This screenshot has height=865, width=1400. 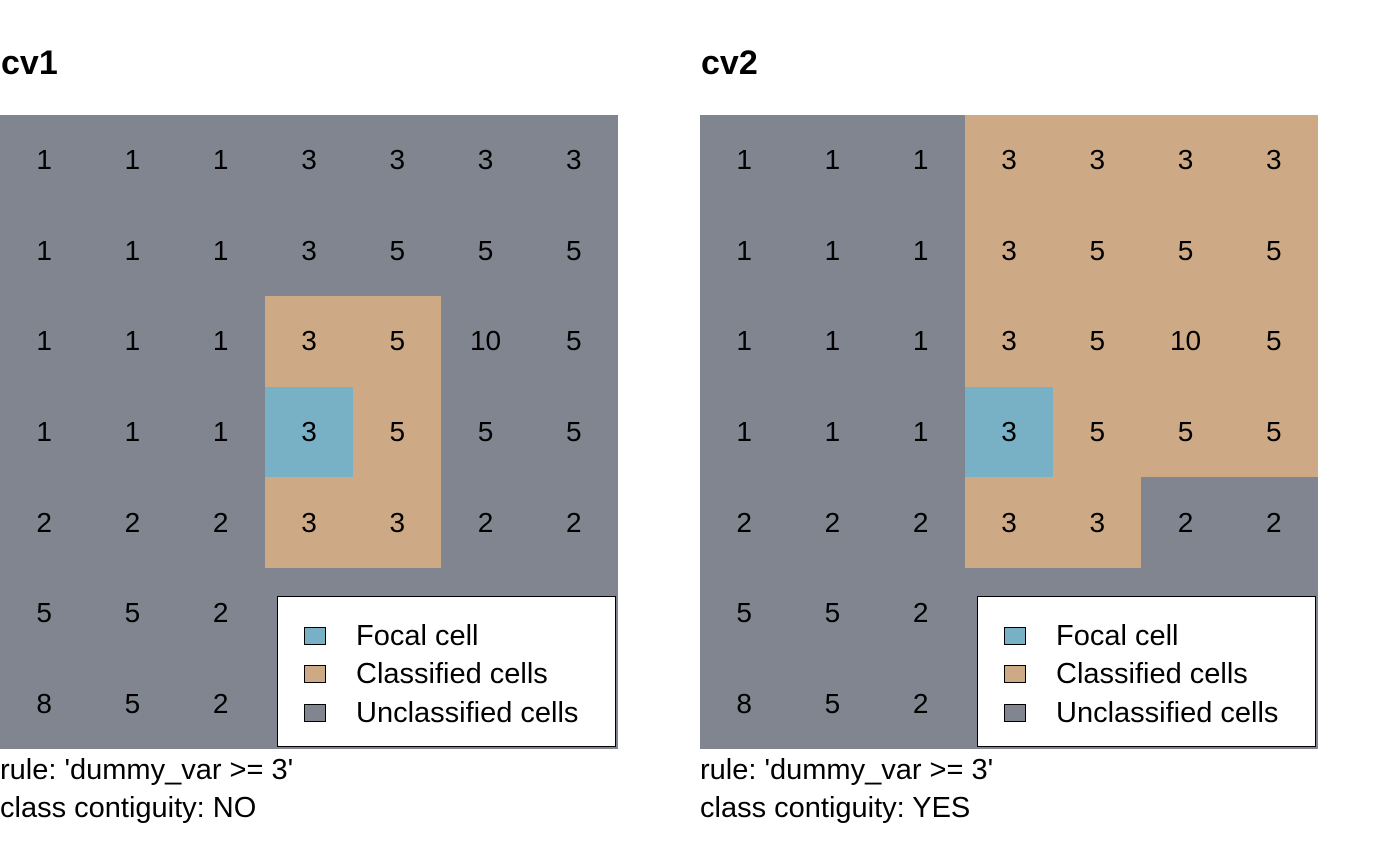 I want to click on cell-unclassified: 10, so click(x=485, y=341).